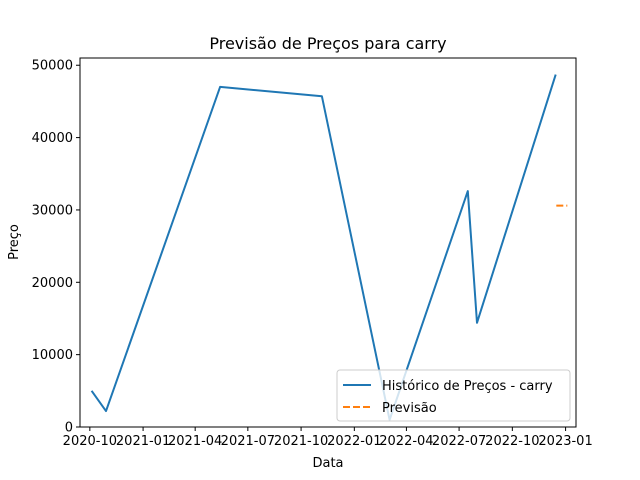 This screenshot has height=480, width=640. Describe the element at coordinates (52, 283) in the screenshot. I see `y-tick-label: 20000` at that location.